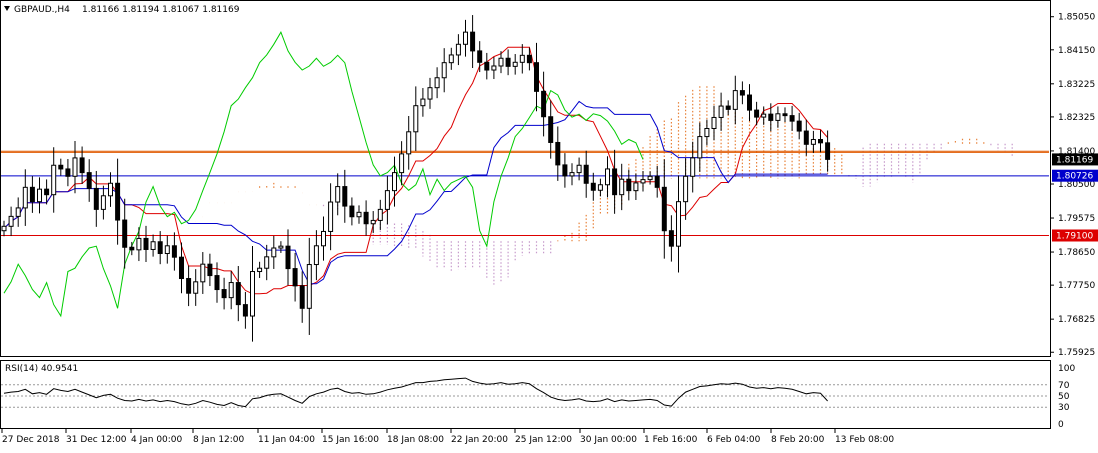 Image resolution: width=1098 pixels, height=453 pixels. I want to click on chart-menu-arrow-icon, so click(7, 8).